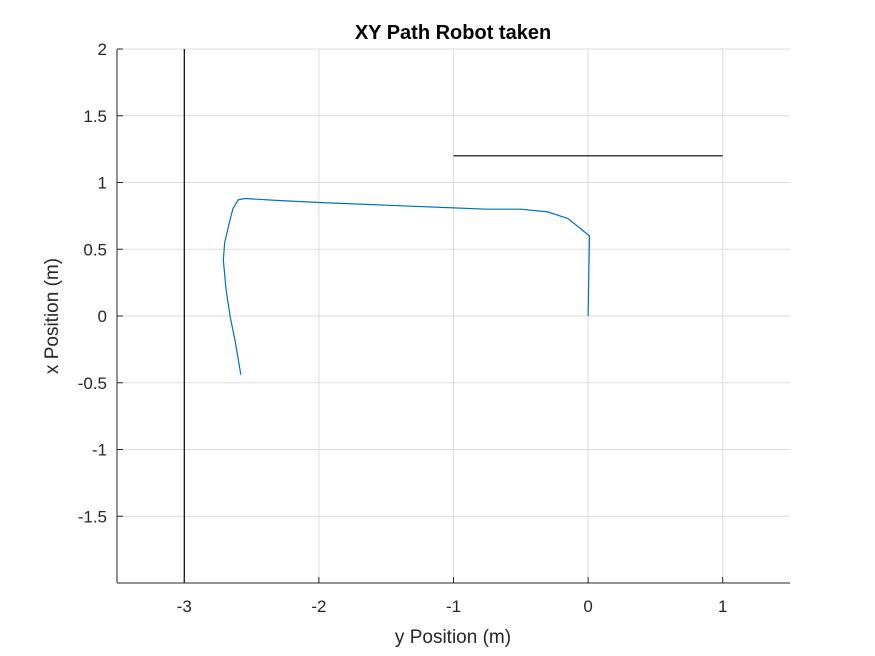  What do you see at coordinates (453, 637) in the screenshot?
I see `x-axis-label: y Position (m)` at bounding box center [453, 637].